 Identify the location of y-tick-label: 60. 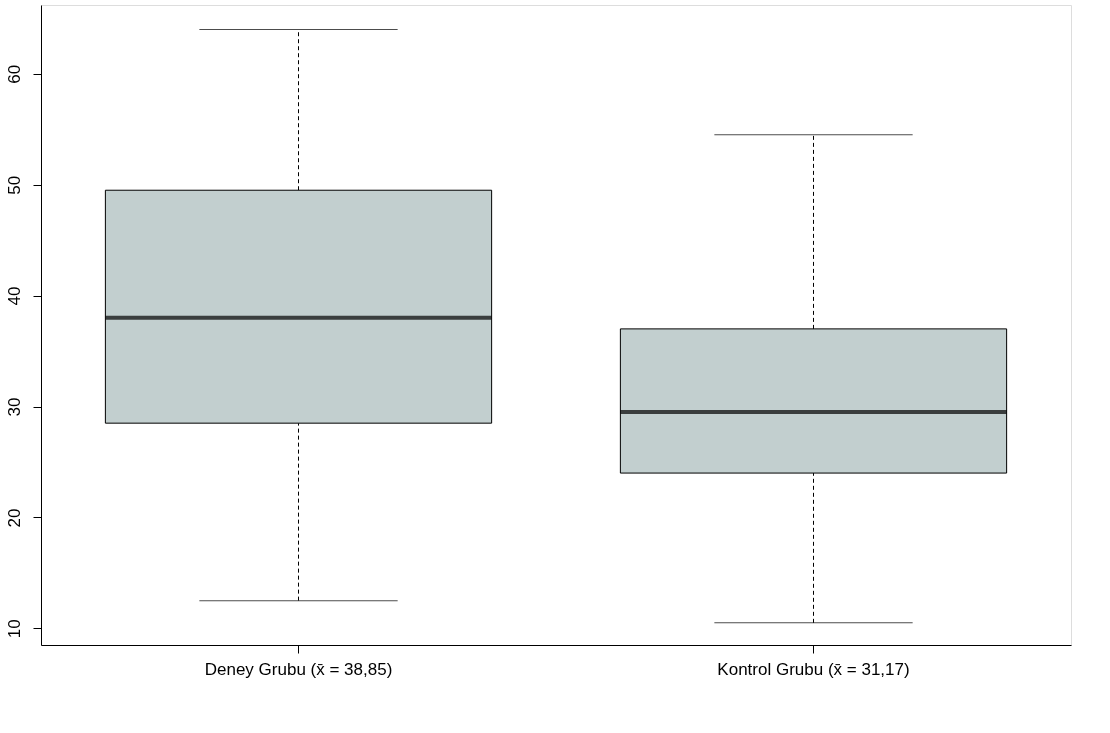
(14, 74).